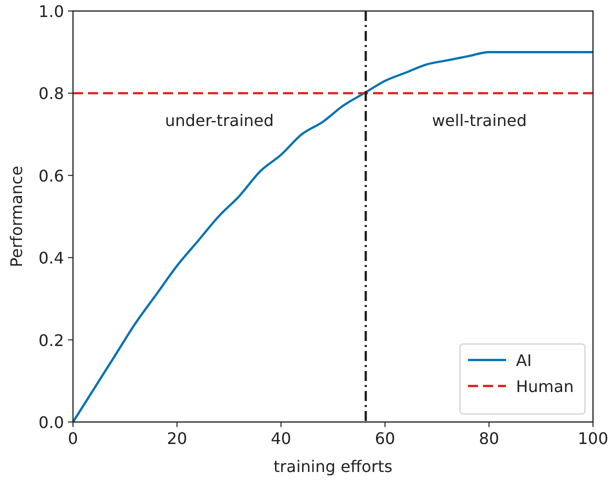  Describe the element at coordinates (51, 340) in the screenshot. I see `y-tick-label: 0.2` at that location.